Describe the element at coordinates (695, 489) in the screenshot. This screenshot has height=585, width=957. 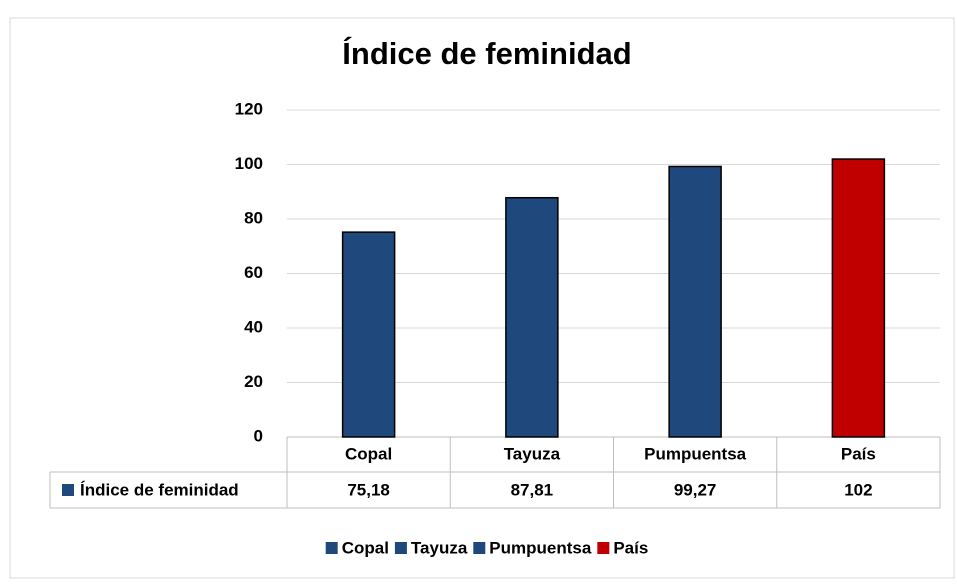
I see `table-value: 99,27` at that location.